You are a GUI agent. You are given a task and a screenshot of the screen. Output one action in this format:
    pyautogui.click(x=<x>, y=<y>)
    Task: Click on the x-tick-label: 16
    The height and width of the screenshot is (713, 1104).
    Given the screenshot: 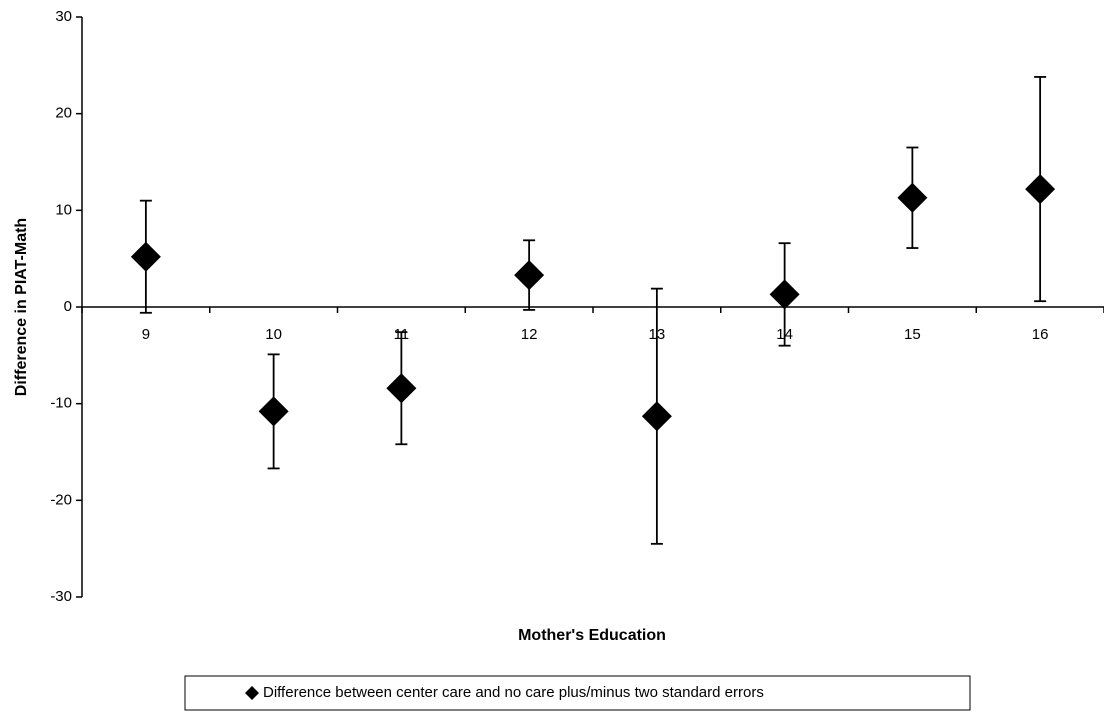 What is the action you would take?
    pyautogui.click(x=1040, y=334)
    